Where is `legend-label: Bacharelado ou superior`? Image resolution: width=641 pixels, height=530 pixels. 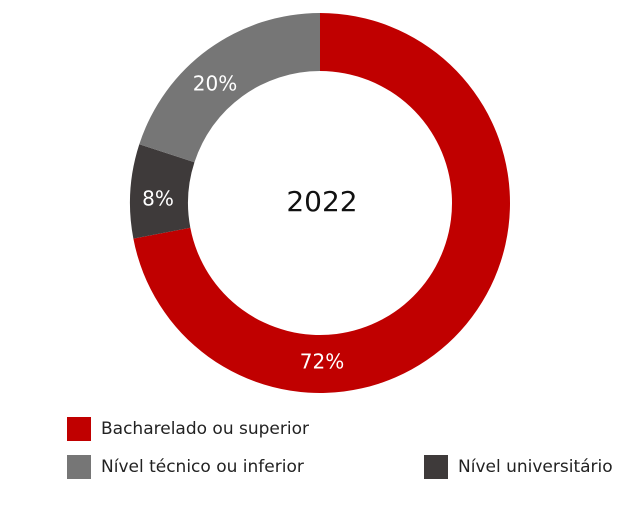
legend-label: Bacharelado ou superior is located at coordinates (205, 429).